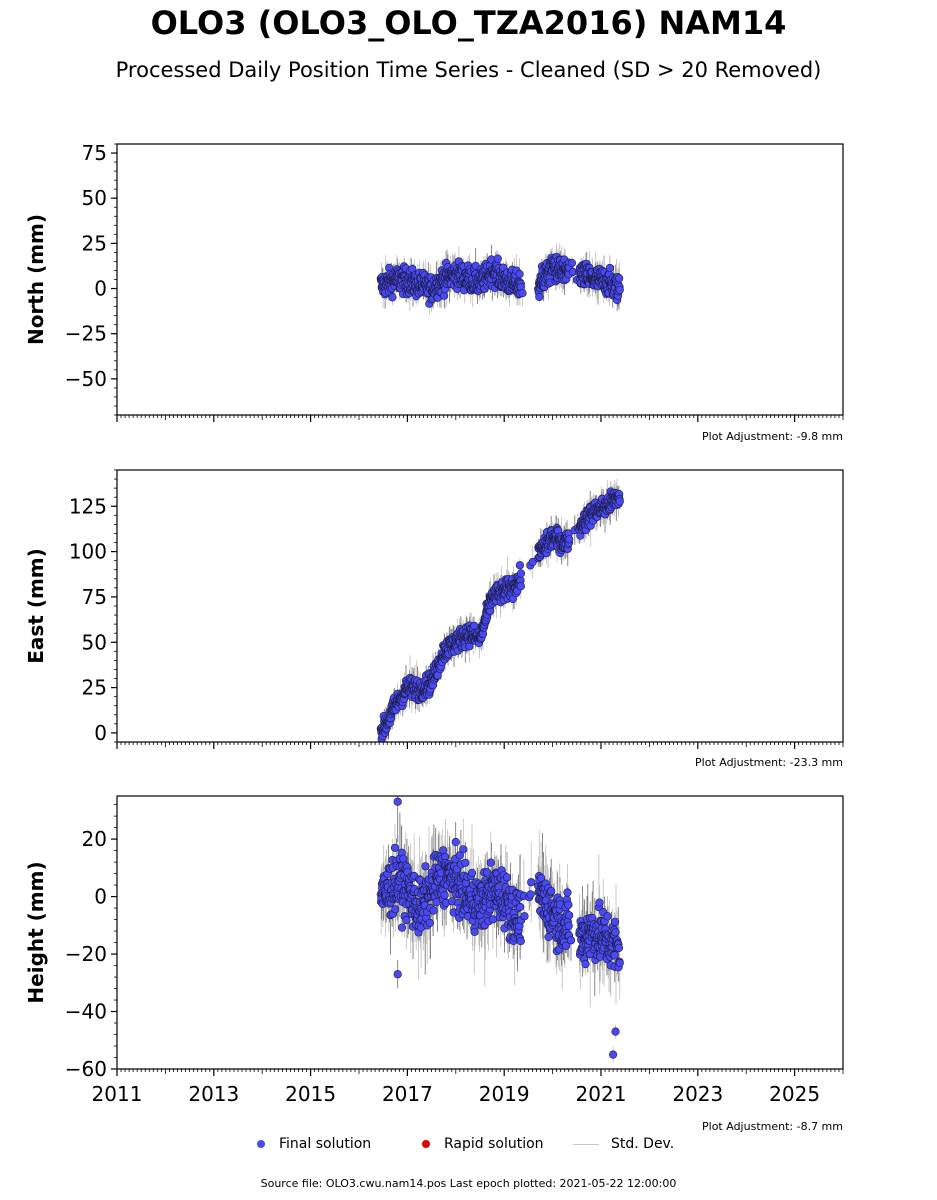 Image resolution: width=937 pixels, height=1200 pixels. What do you see at coordinates (100, 897) in the screenshot?
I see `height-y-tick-label: 0` at bounding box center [100, 897].